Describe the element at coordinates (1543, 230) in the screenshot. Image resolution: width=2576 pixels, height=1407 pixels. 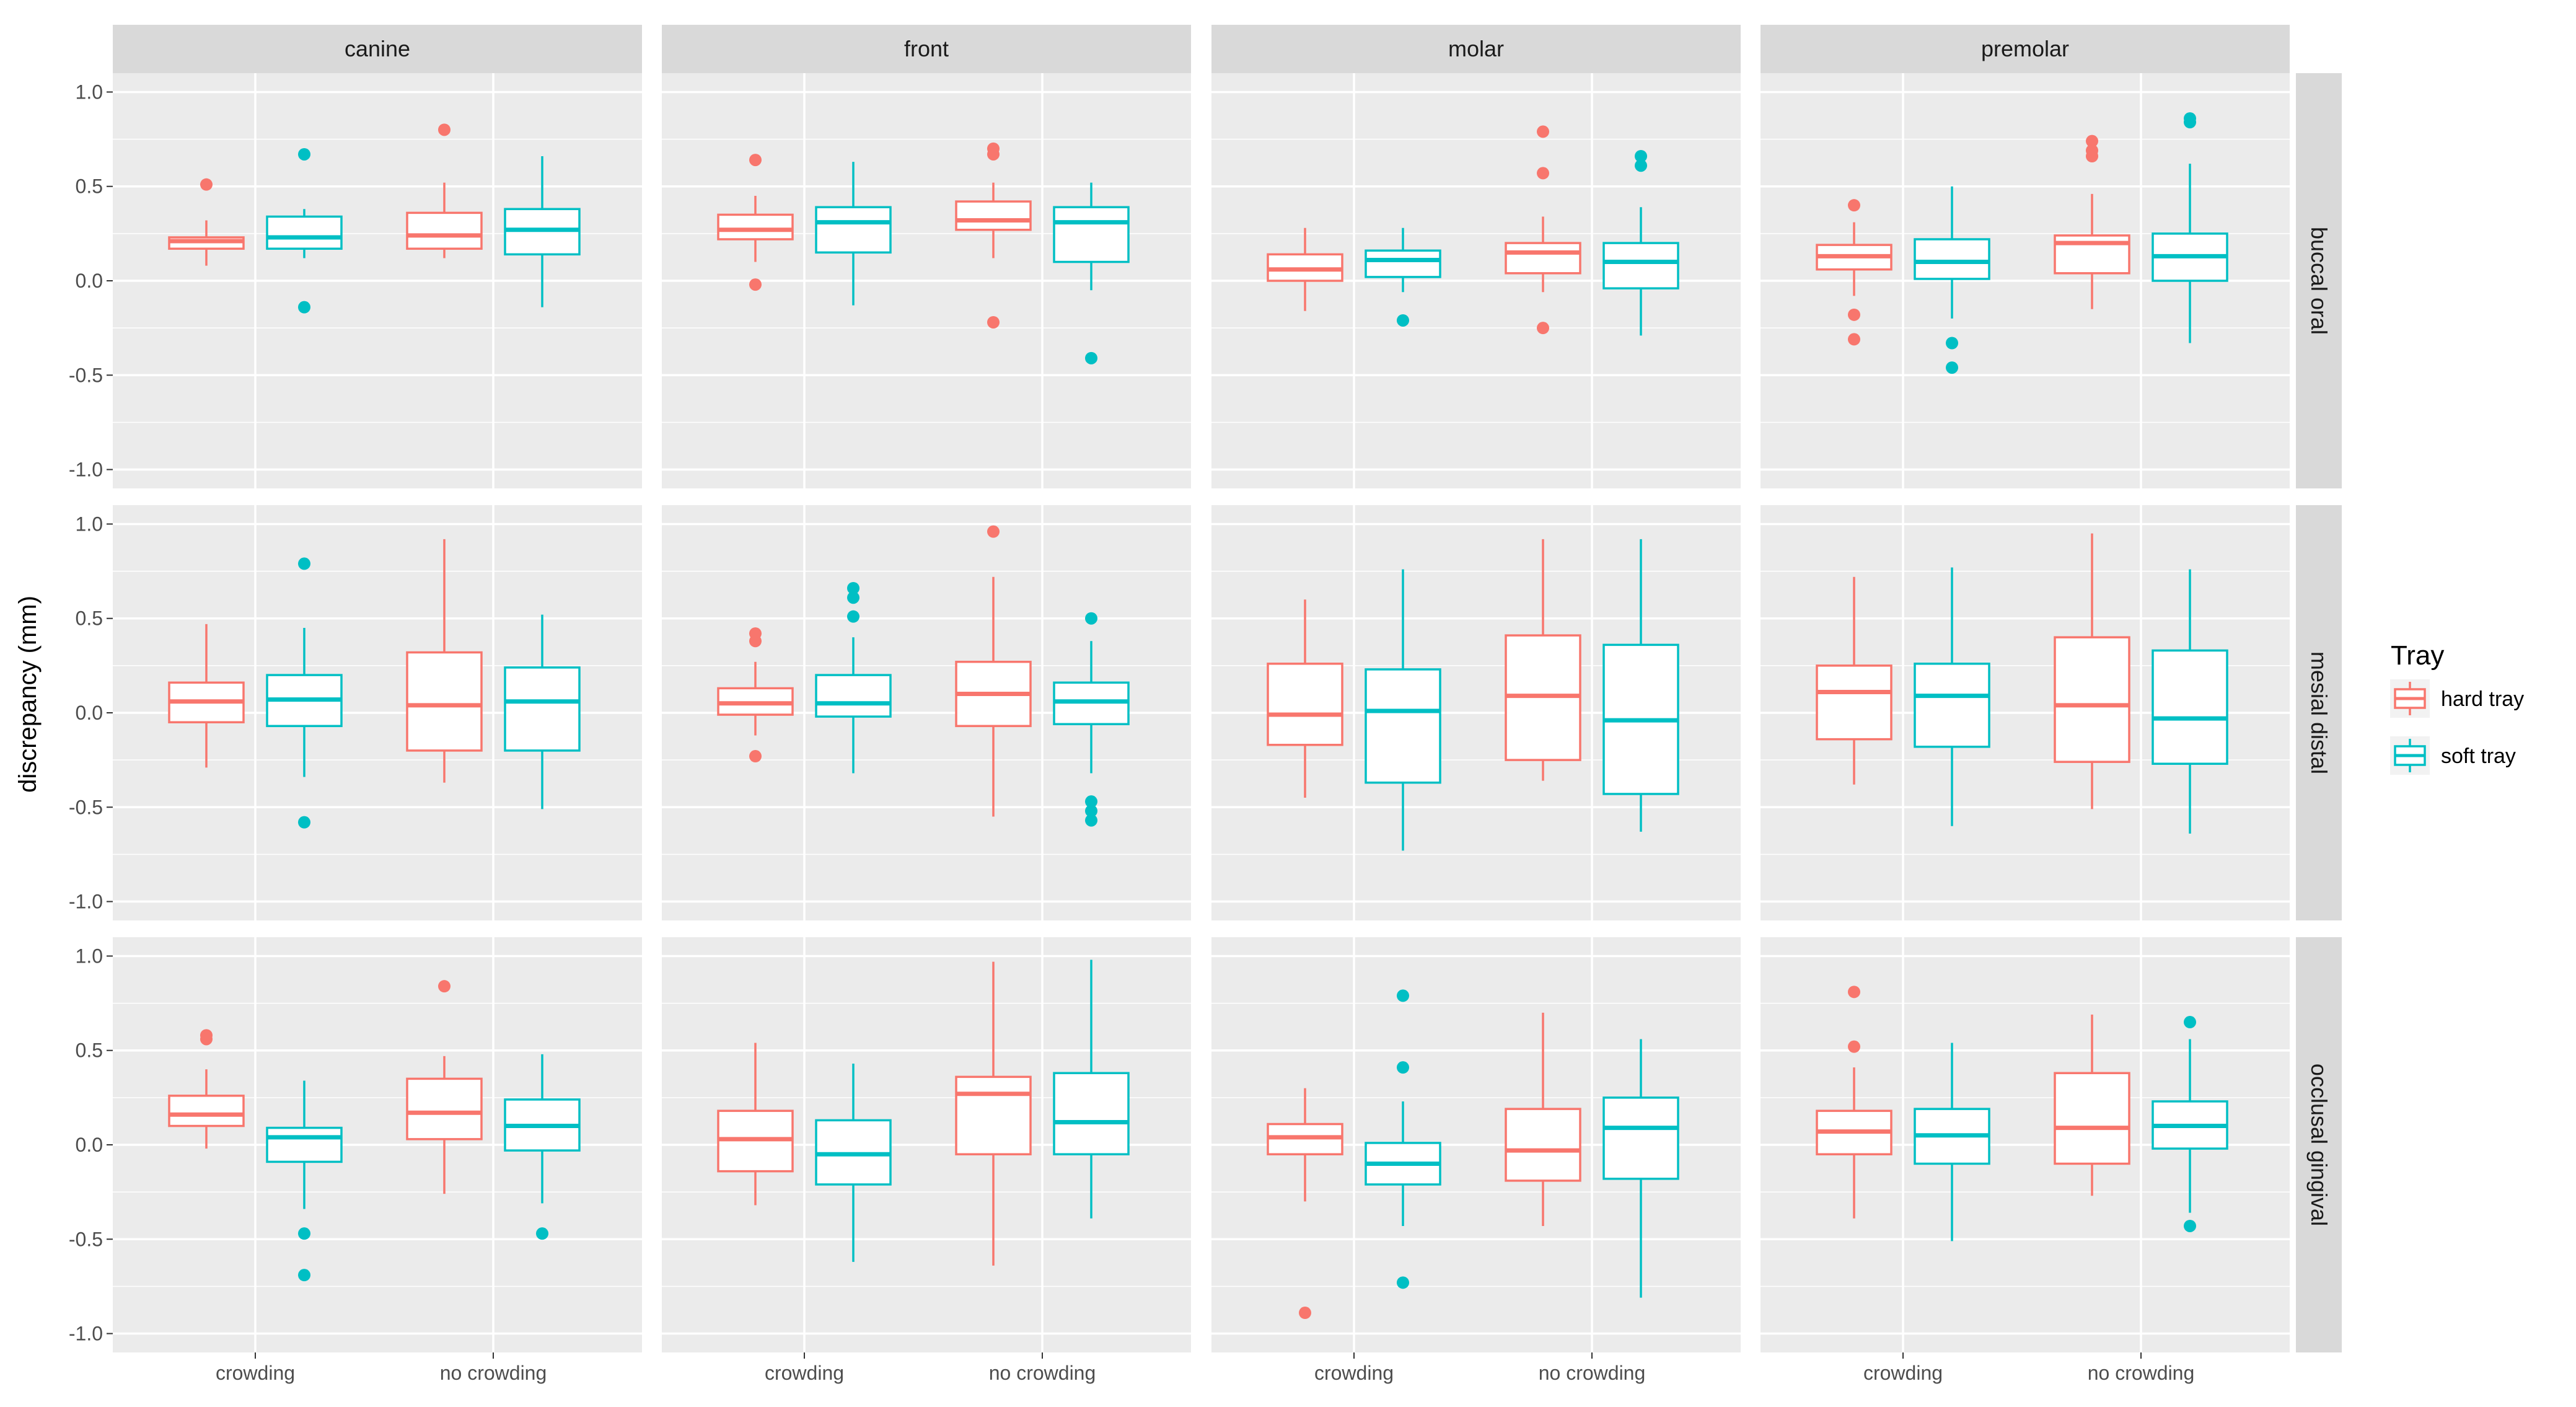
I see `box-buccal-oral-molar-no-crowding-hard-tray` at that location.